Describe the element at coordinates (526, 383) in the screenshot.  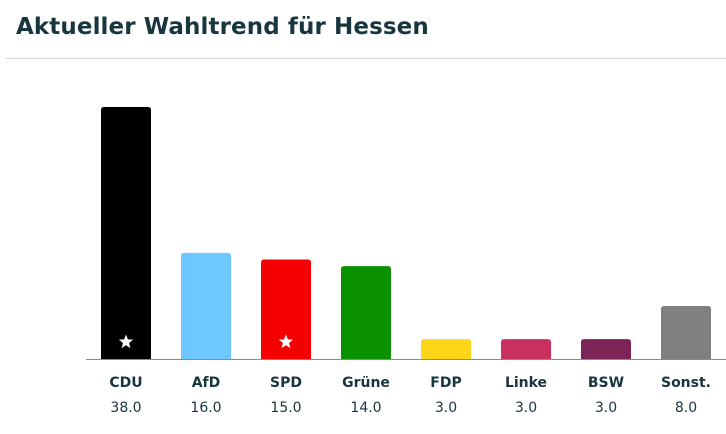
I see `category-label-linke: Linke` at that location.